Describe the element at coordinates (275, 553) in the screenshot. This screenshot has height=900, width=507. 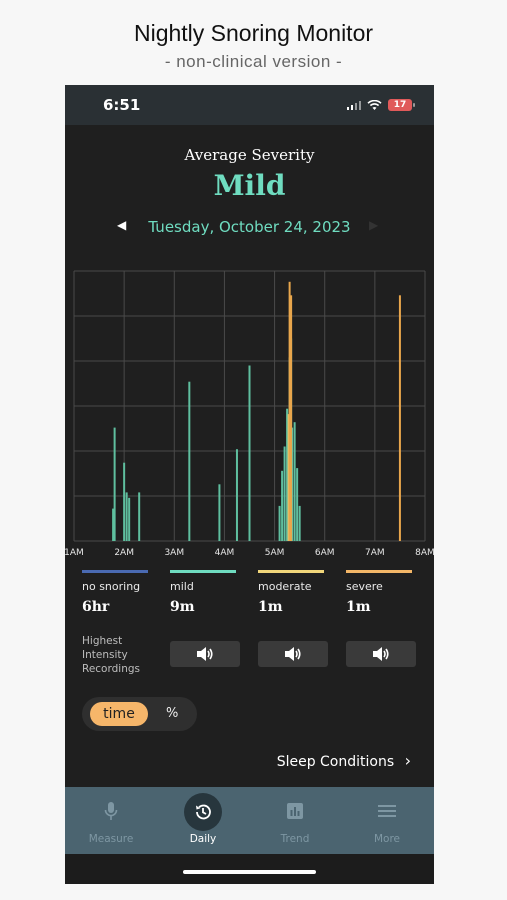
I see `x-tick-label: 5AM` at that location.